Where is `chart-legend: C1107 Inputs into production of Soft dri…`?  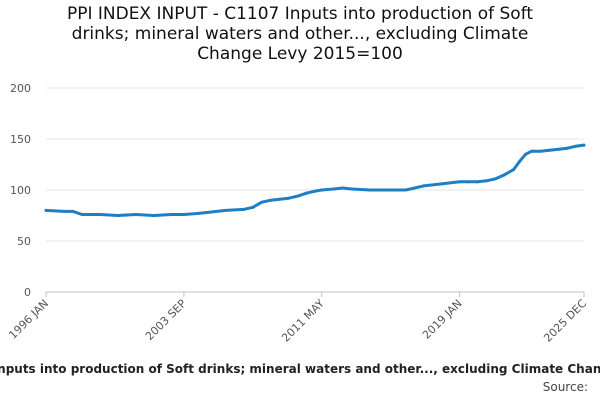
chart-legend: C1107 Inputs into production of Soft dri… is located at coordinates (300, 369).